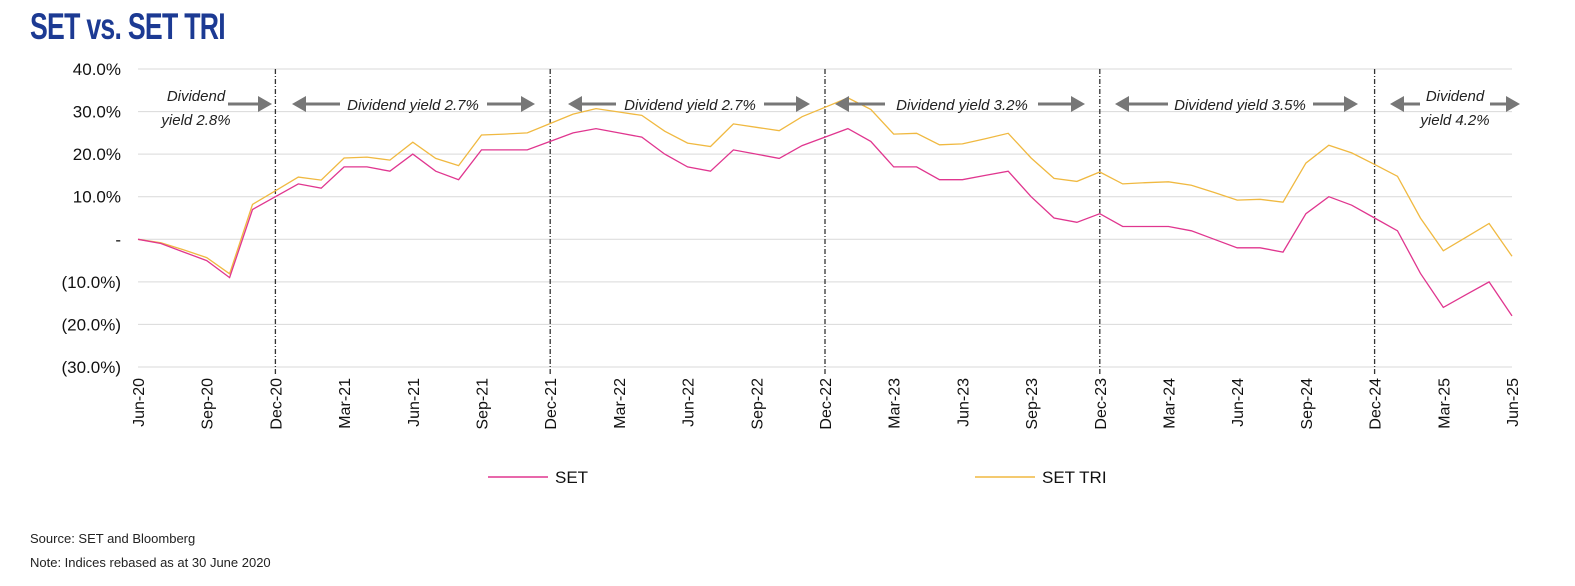  What do you see at coordinates (962, 105) in the screenshot?
I see `annotation-dividend-yield: Dividend yield 3.2%` at bounding box center [962, 105].